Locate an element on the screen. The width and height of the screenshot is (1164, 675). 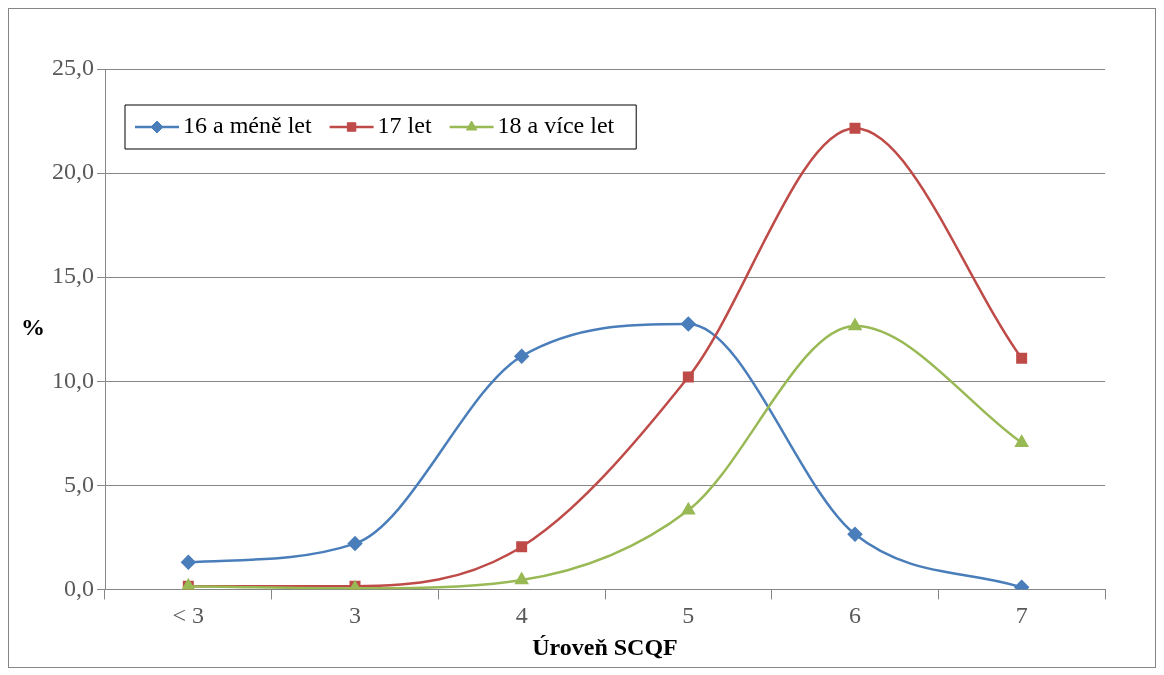
x-tick-label: 7 is located at coordinates (1021, 615).